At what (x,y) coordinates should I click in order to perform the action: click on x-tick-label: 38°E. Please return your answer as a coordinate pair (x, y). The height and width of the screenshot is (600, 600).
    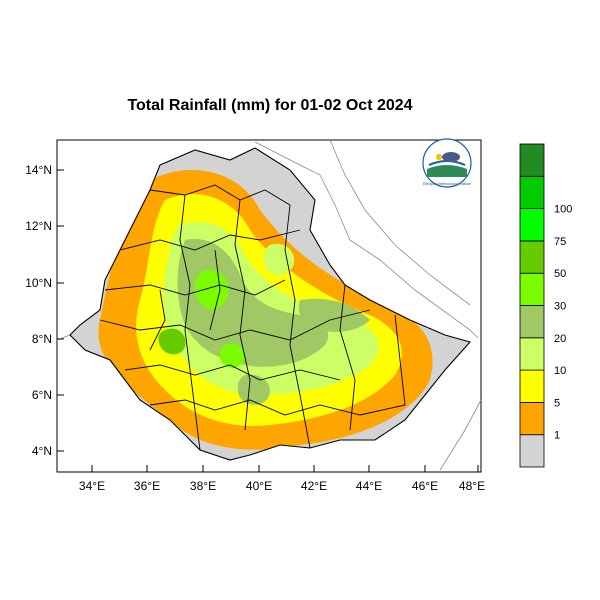
    Looking at the image, I should click on (203, 486).